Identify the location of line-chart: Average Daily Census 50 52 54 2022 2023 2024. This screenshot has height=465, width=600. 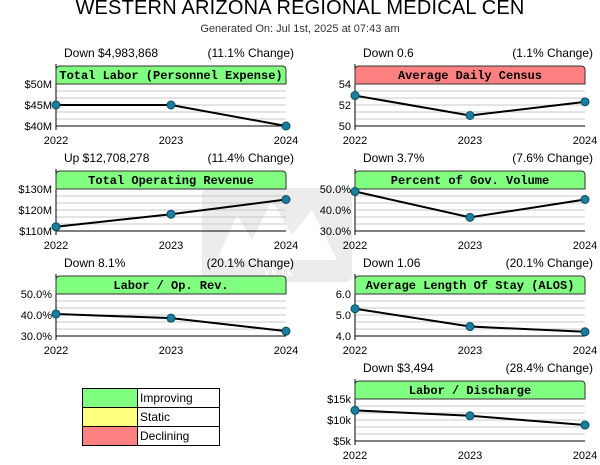
(468, 105).